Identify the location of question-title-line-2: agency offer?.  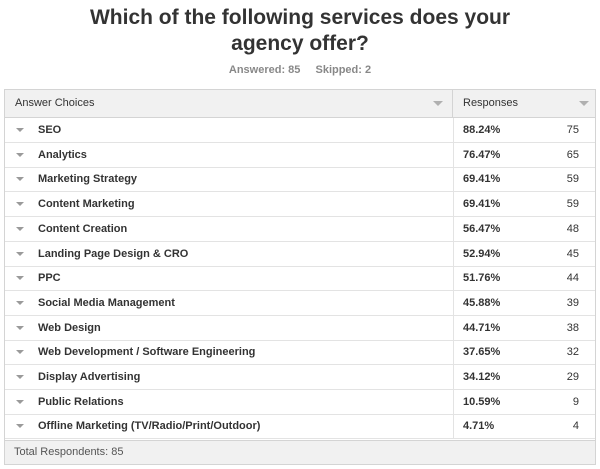
(300, 43).